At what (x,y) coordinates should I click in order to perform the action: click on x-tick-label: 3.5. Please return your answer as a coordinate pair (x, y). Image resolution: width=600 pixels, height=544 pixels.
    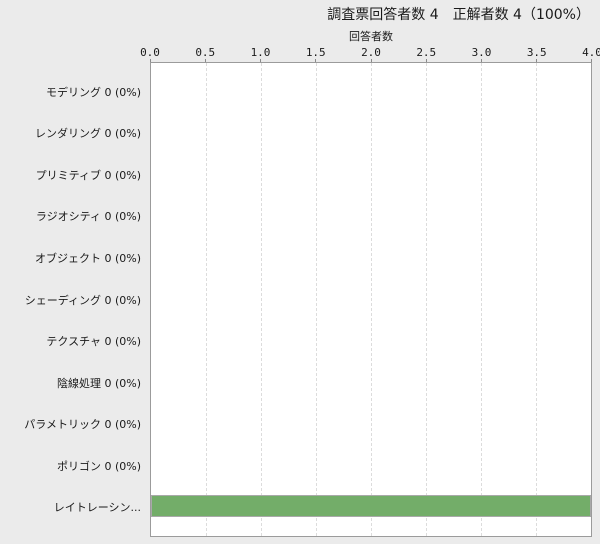
    Looking at the image, I should click on (536, 52).